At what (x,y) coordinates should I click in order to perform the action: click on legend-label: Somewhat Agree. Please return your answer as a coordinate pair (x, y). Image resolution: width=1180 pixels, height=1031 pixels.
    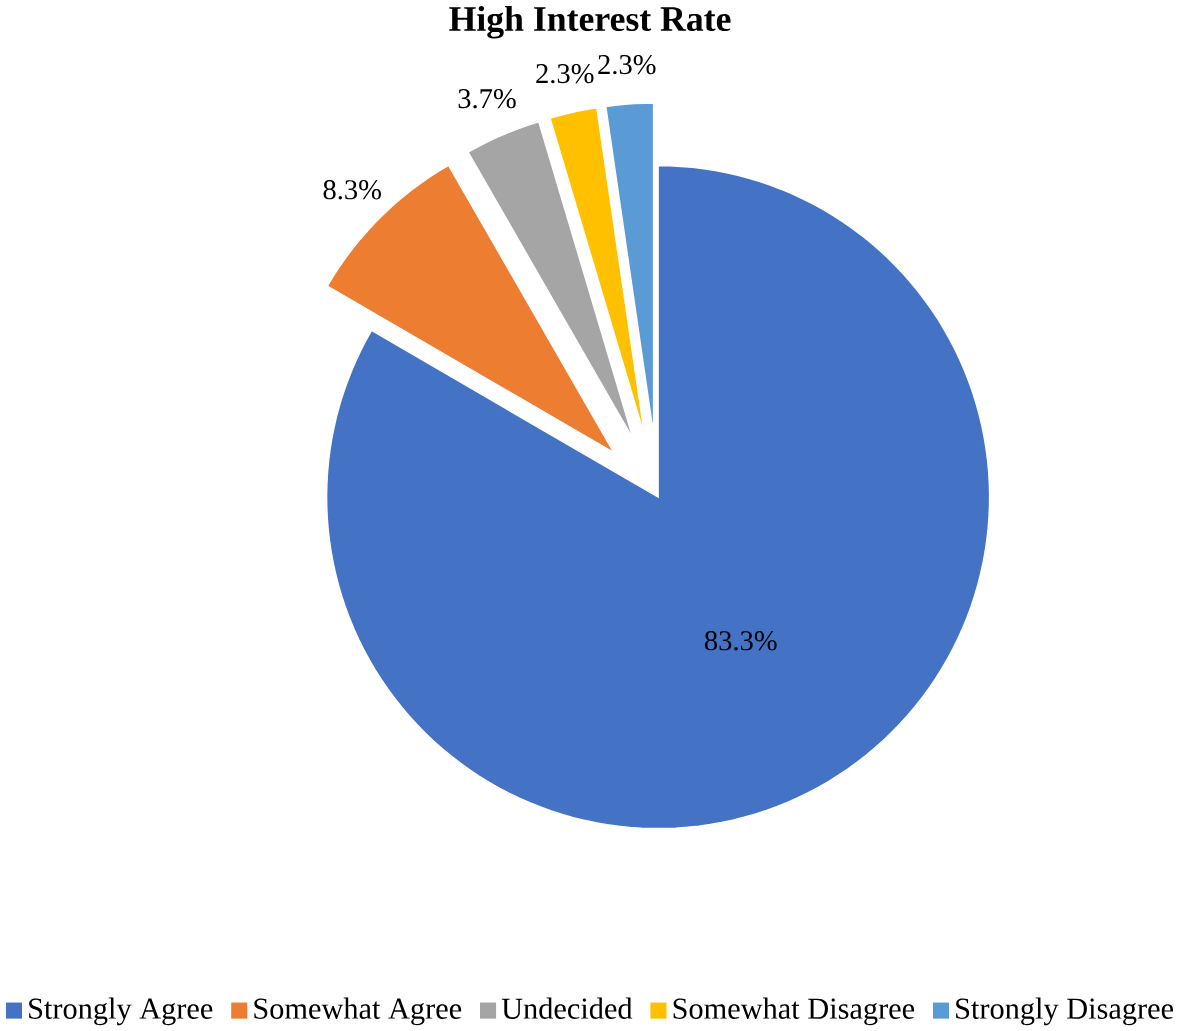
    Looking at the image, I should click on (358, 1011).